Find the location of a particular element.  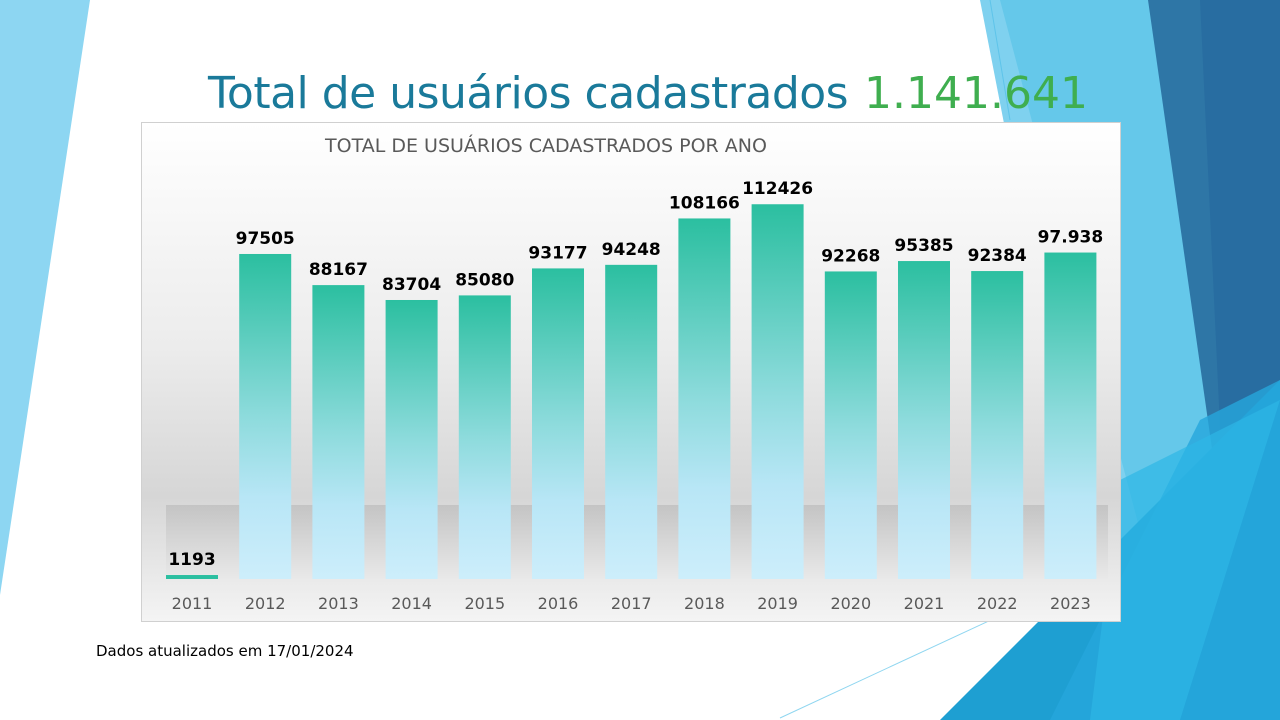

x-tick-label: 2022 is located at coordinates (997, 603).